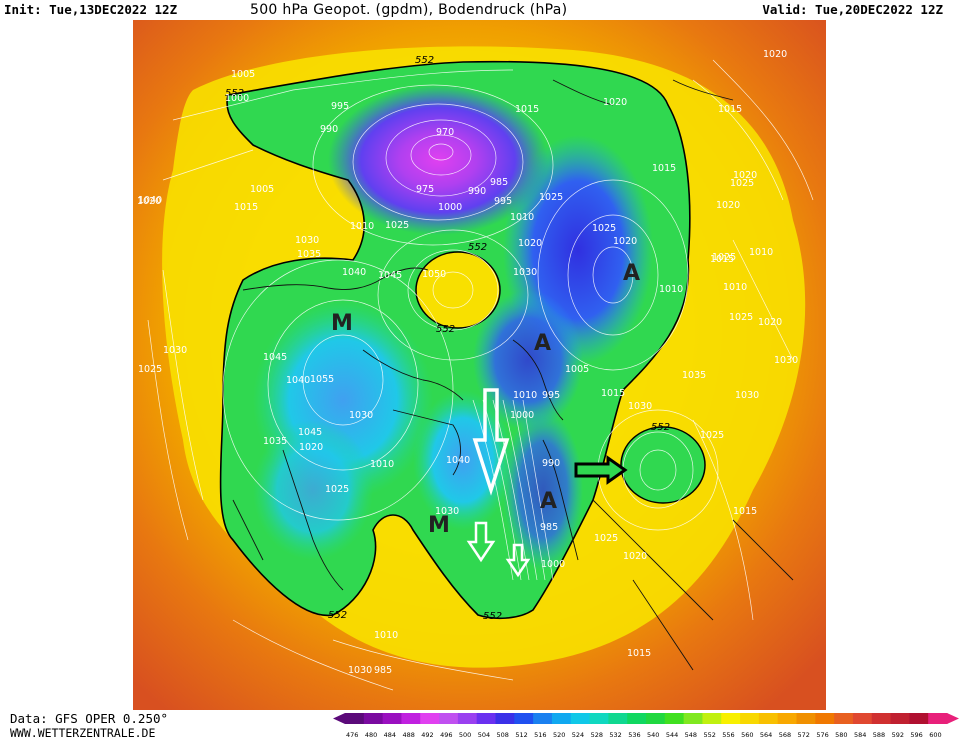 Image resolution: width=959 pixels, height=741 pixels. What do you see at coordinates (390, 735) in the screenshot?
I see `colorbar-tick-label: 484` at bounding box center [390, 735].